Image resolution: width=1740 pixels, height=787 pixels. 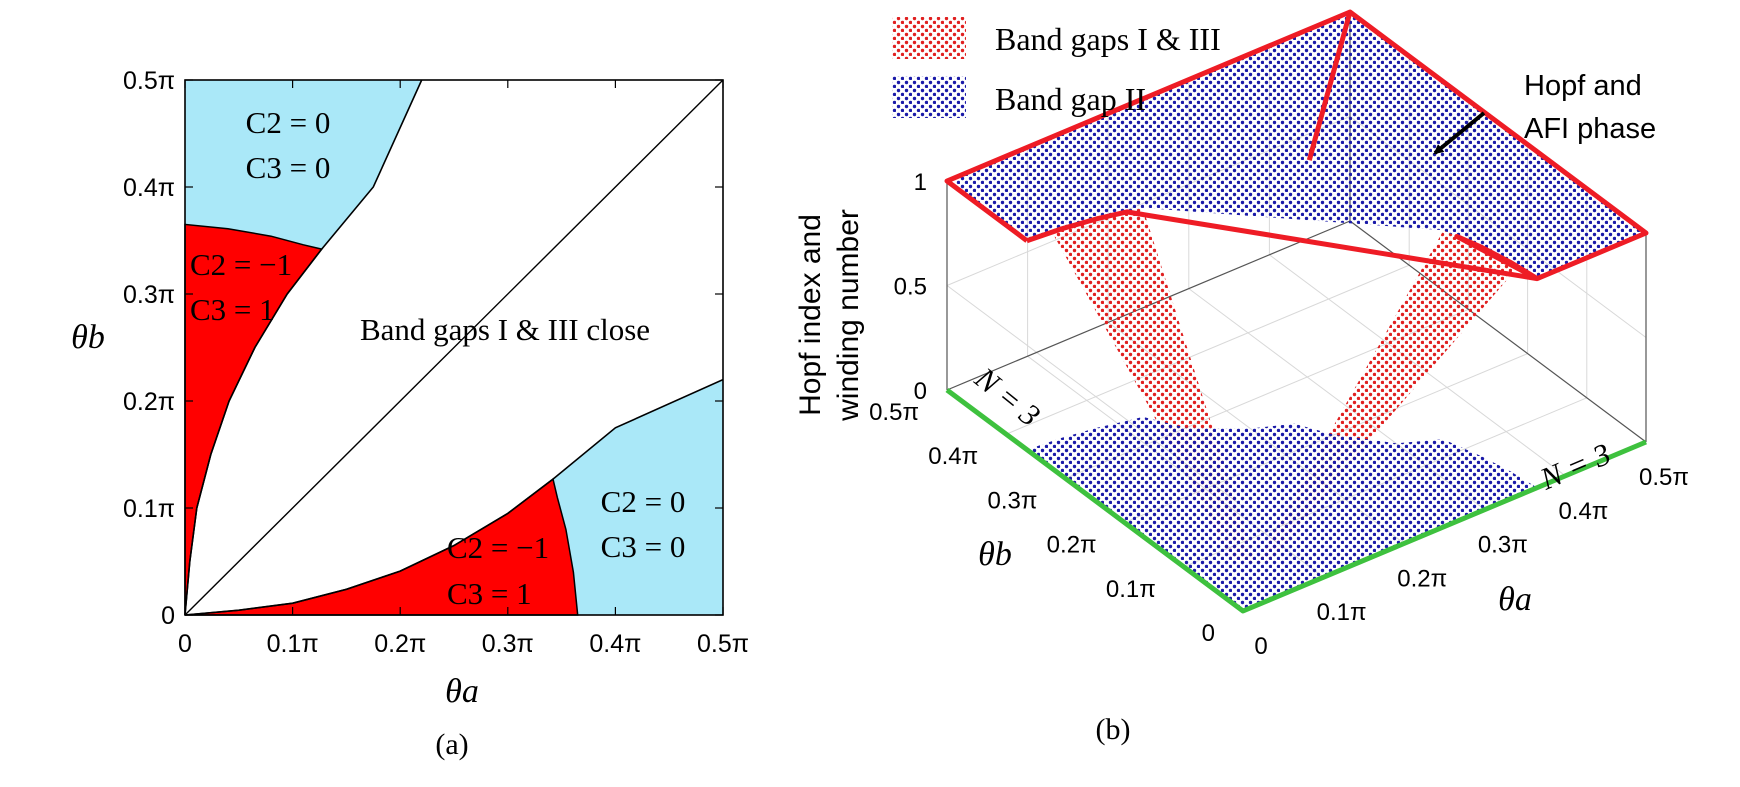 What do you see at coordinates (1208, 349) in the screenshot?
I see `grid-line` at bounding box center [1208, 349].